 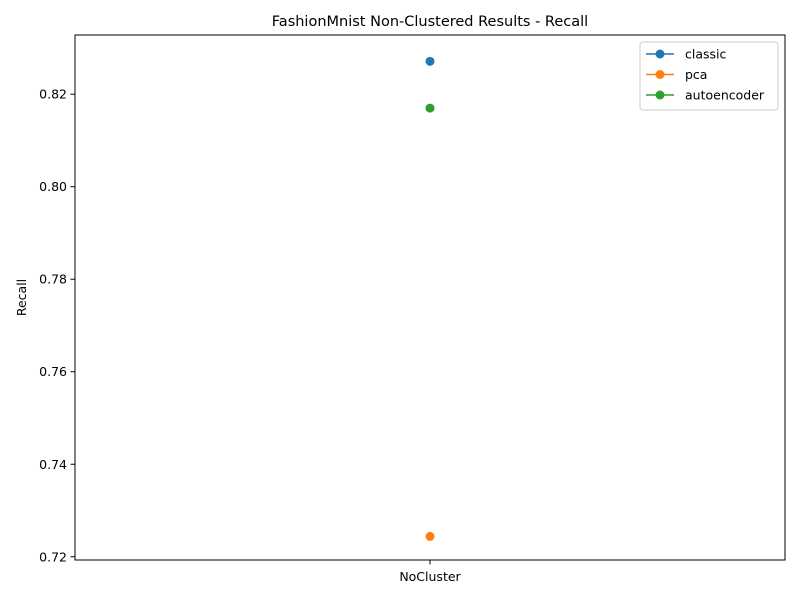 What do you see at coordinates (53, 279) in the screenshot?
I see `y-tick-label: 0.78` at bounding box center [53, 279].